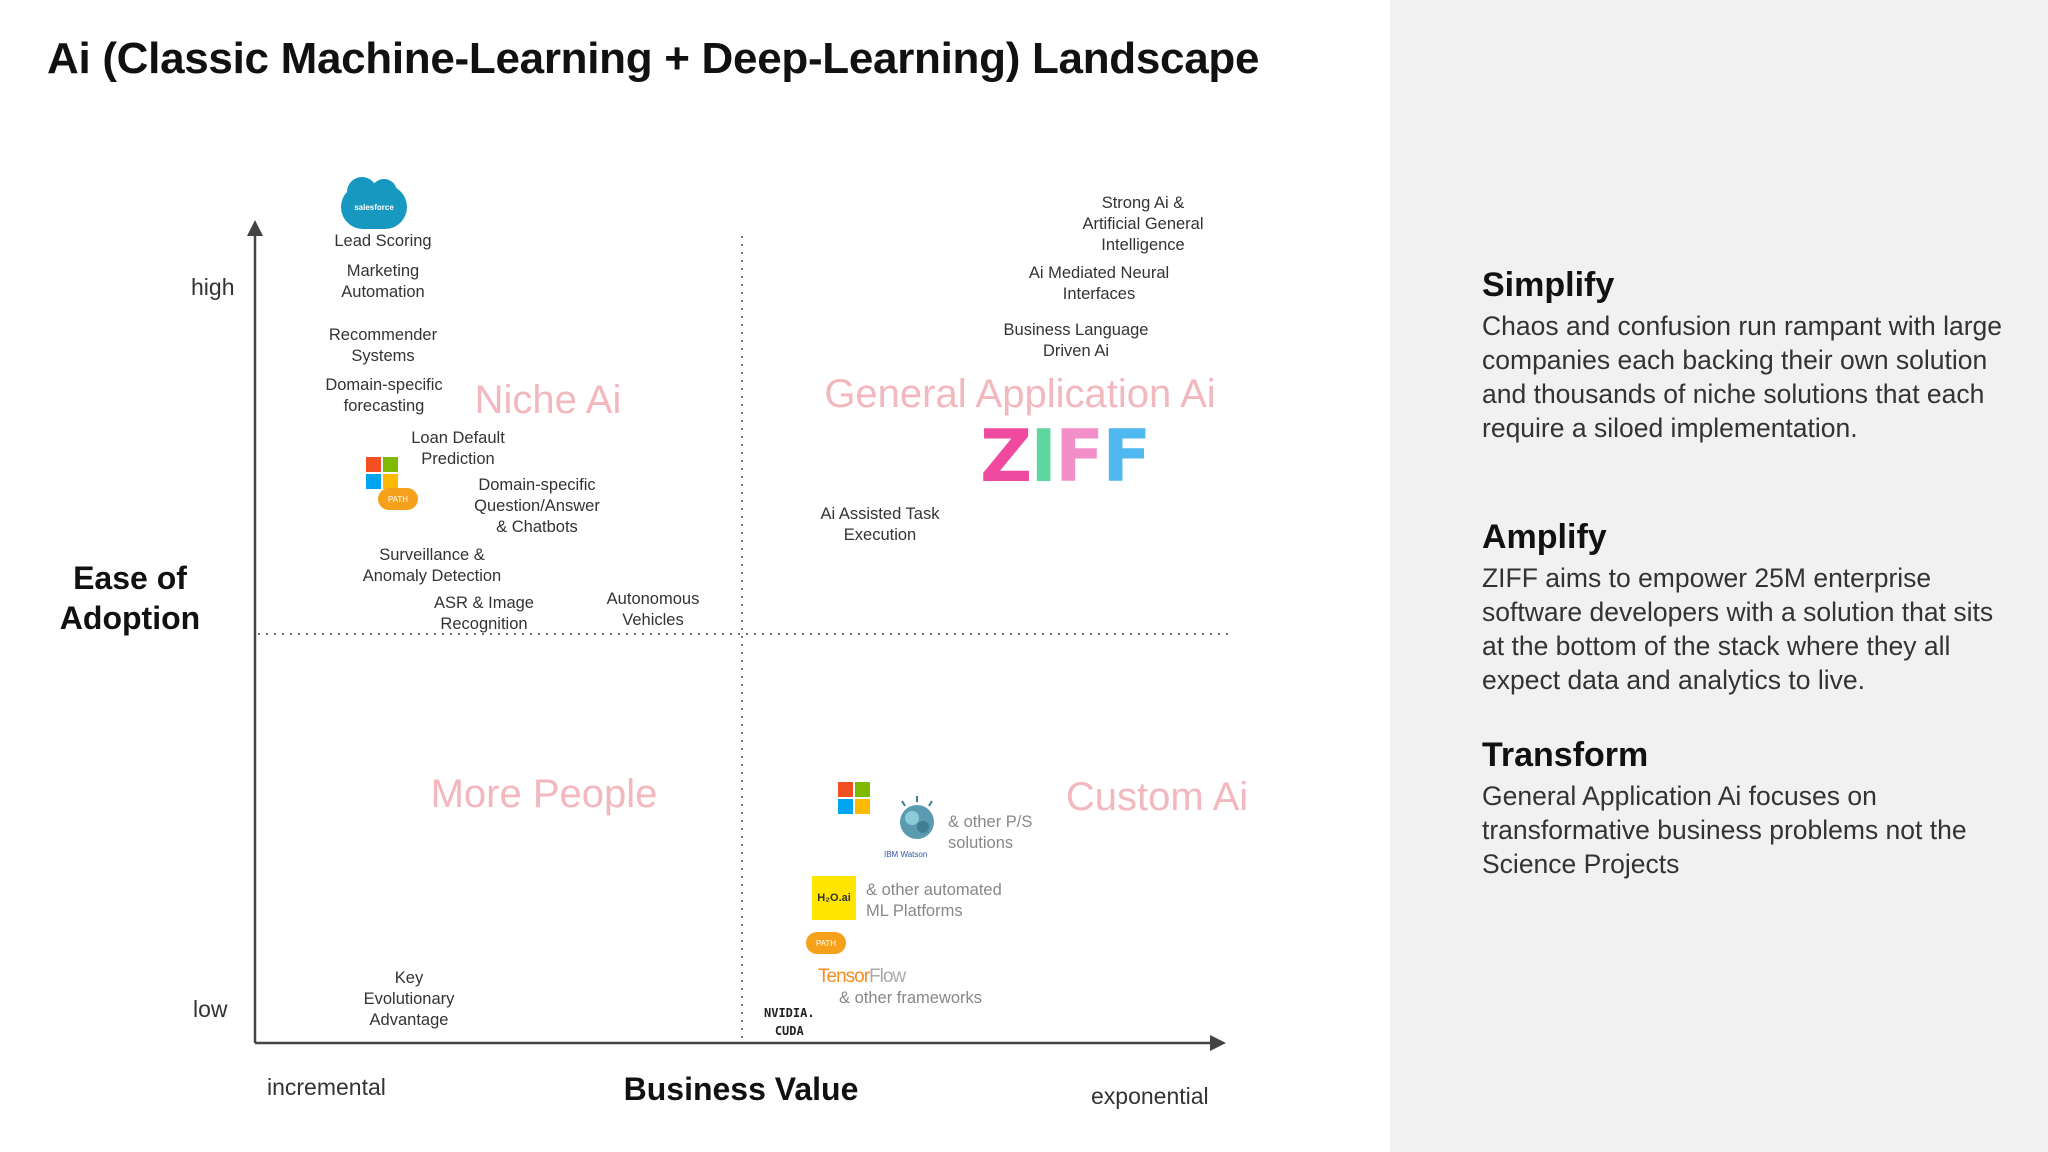  What do you see at coordinates (390, 481) in the screenshot?
I see `ms-tile-yellow` at bounding box center [390, 481].